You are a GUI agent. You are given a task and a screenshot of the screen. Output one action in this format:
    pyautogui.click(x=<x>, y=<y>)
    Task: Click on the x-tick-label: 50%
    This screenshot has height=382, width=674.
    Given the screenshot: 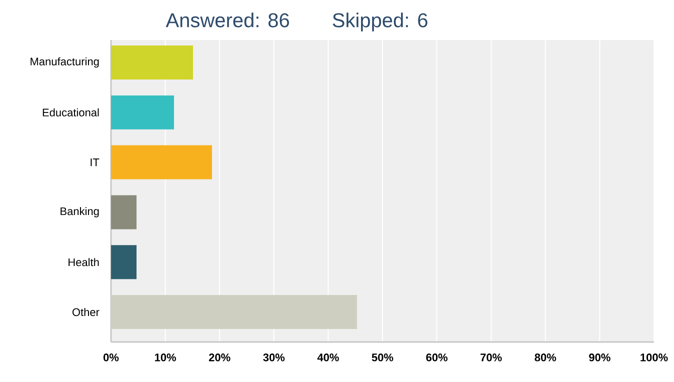 What is the action you would take?
    pyautogui.click(x=383, y=358)
    